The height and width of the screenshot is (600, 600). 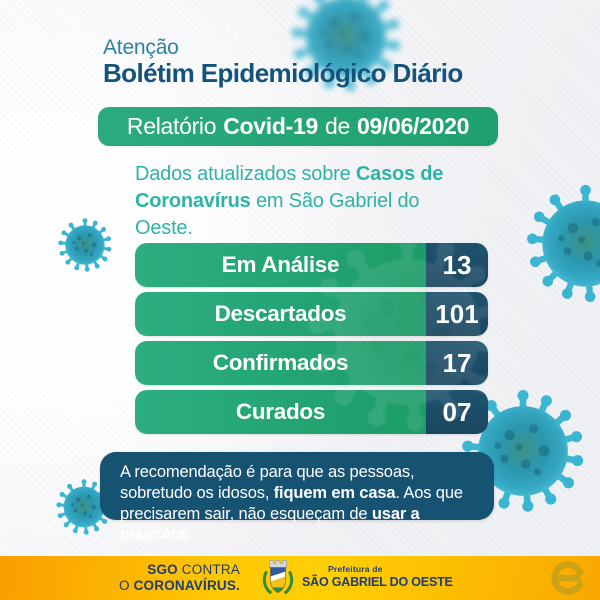 I want to click on campaign-o: O, so click(x=126, y=586).